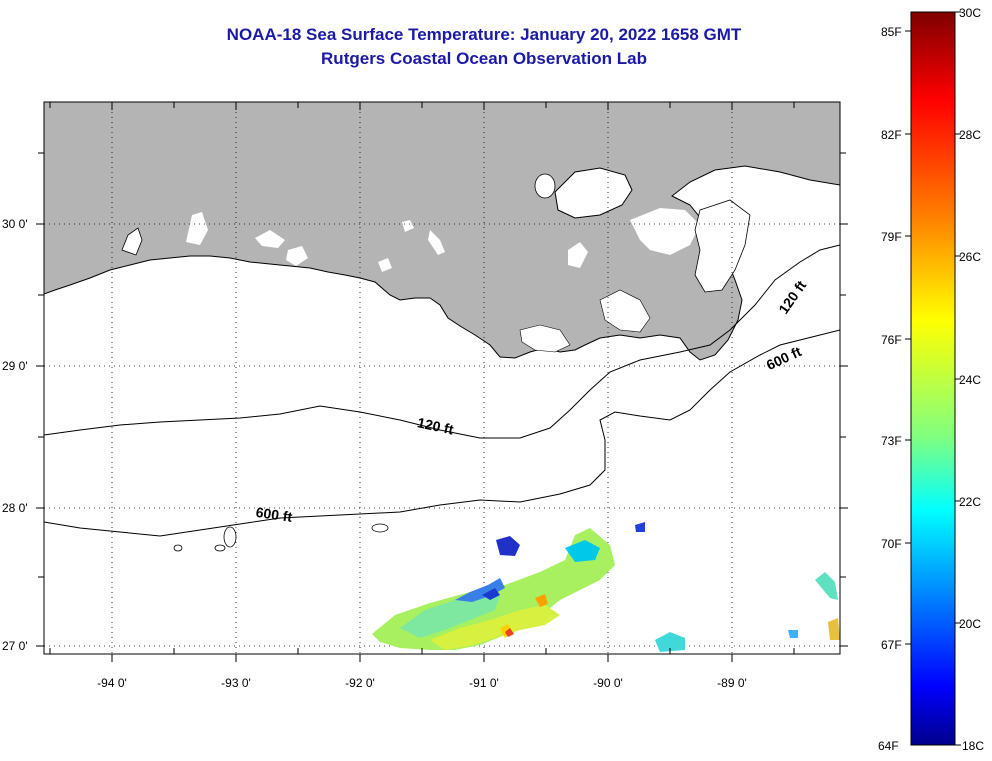 This screenshot has height=761, width=992. I want to click on lon-label: -90 0', so click(608, 683).